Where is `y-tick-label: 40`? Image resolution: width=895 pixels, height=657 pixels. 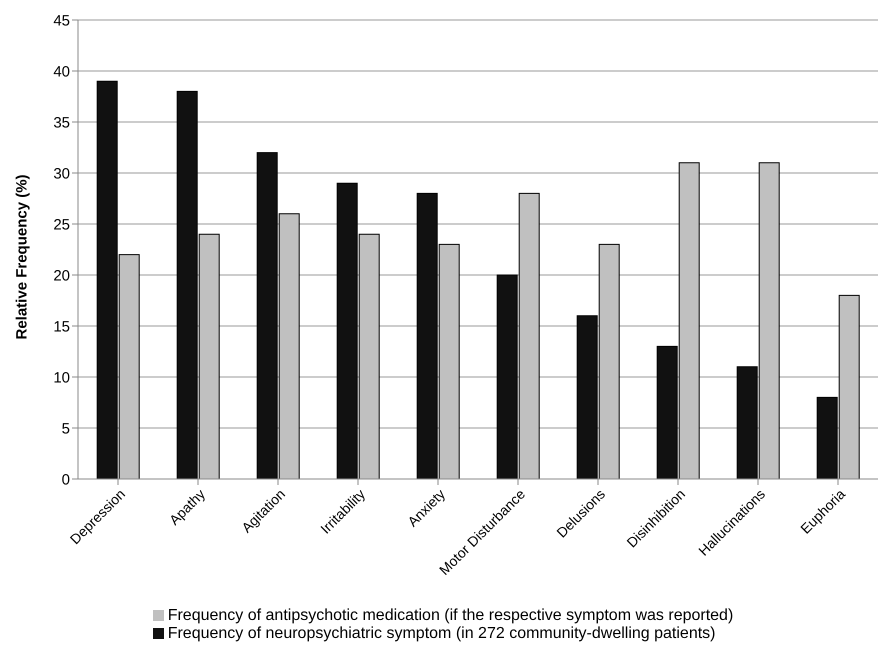
y-tick-label: 40 is located at coordinates (61, 71).